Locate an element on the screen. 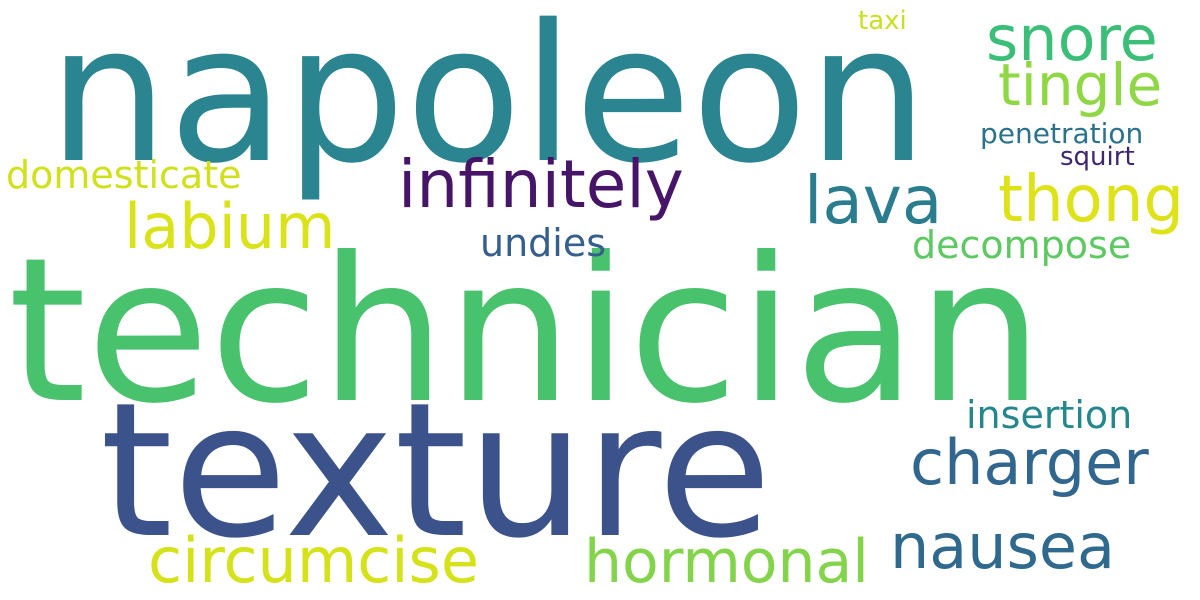 The image size is (1200, 600). word-undies: undies is located at coordinates (543, 243).